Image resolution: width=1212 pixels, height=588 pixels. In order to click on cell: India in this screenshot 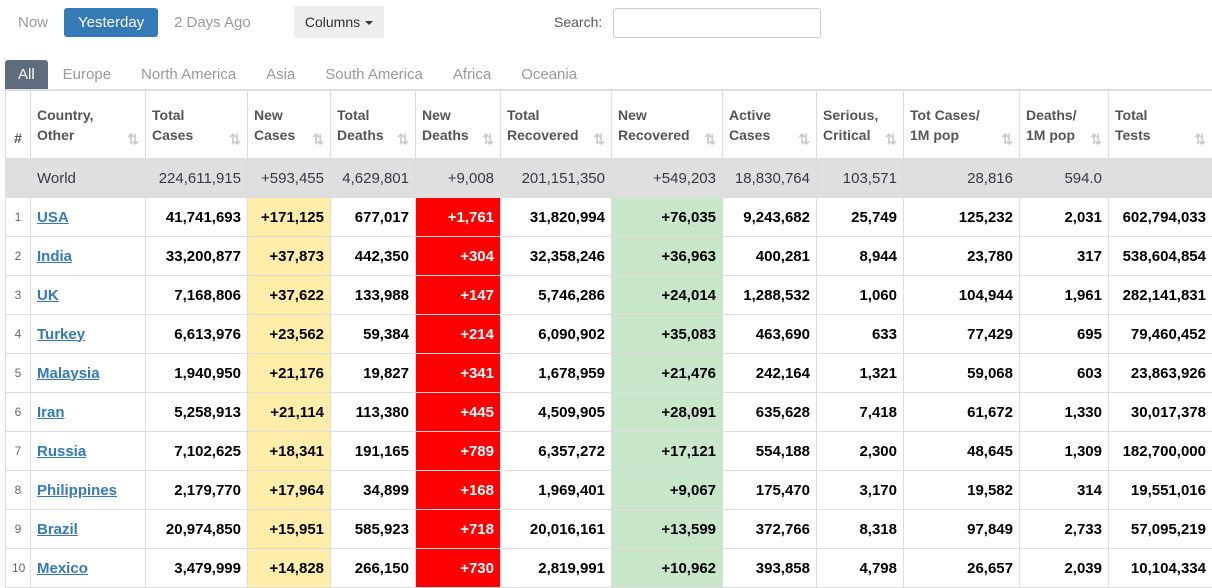, I will do `click(88, 256)`.